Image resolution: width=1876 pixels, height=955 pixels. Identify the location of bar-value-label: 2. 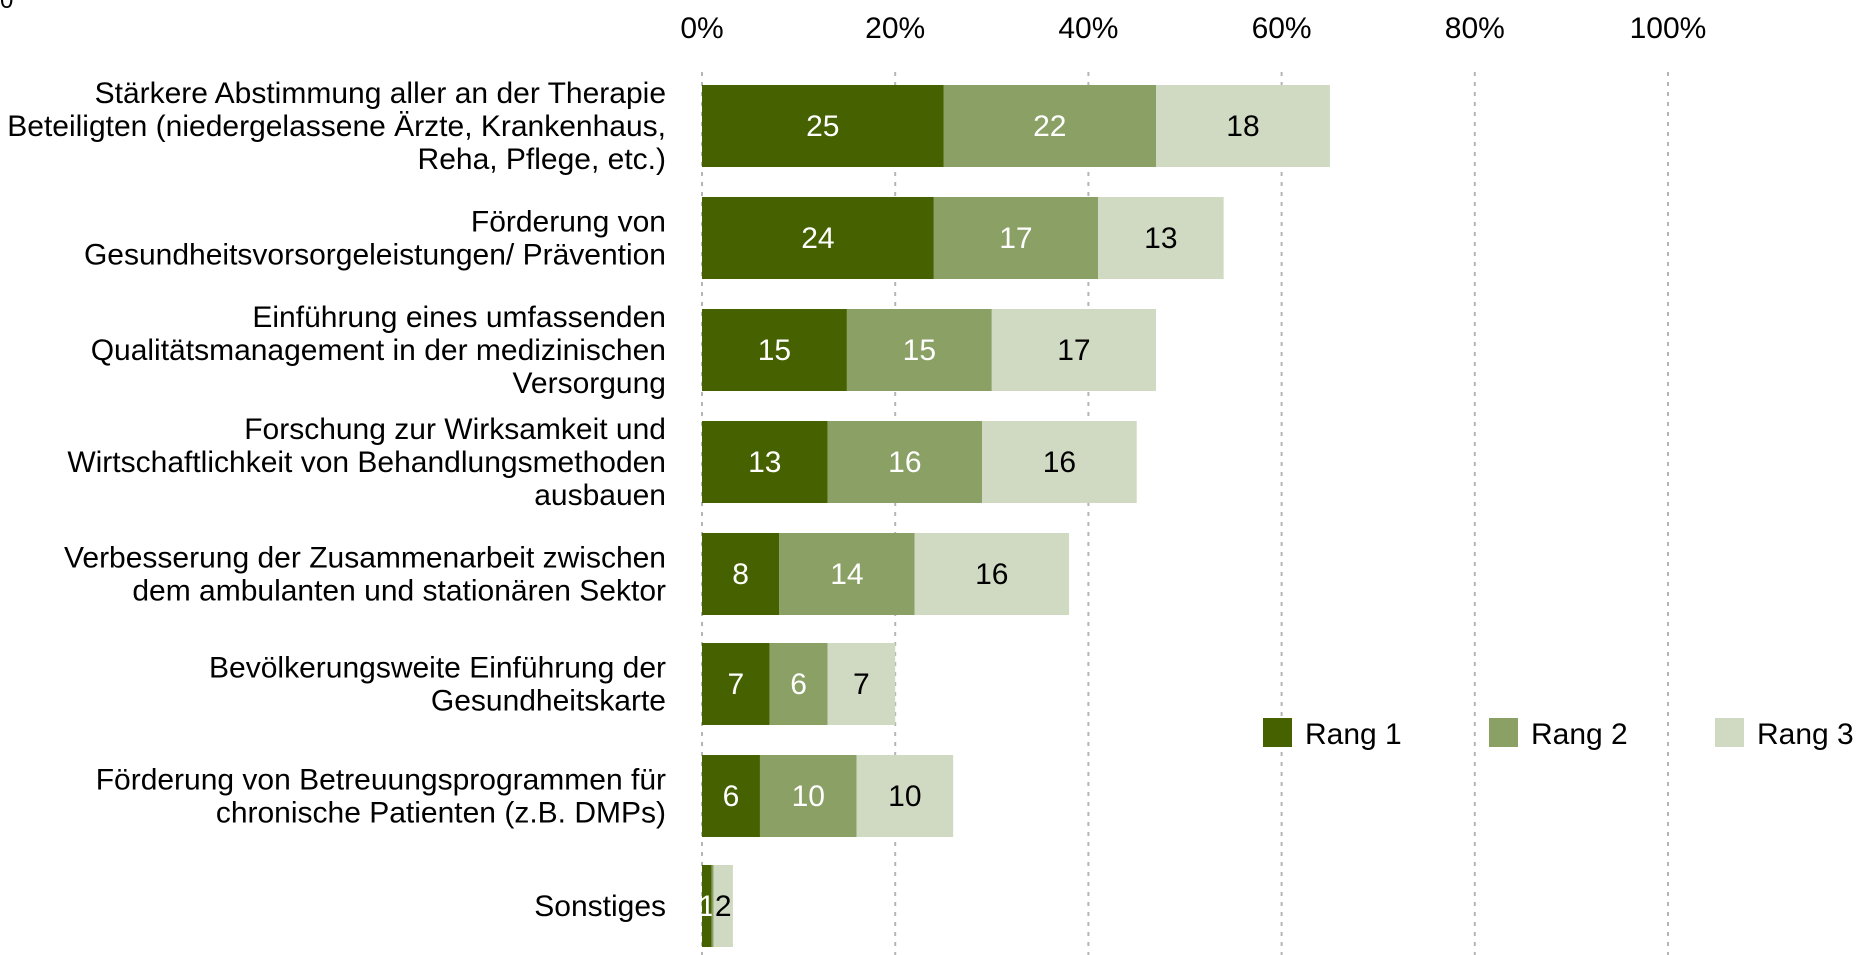
(723, 906).